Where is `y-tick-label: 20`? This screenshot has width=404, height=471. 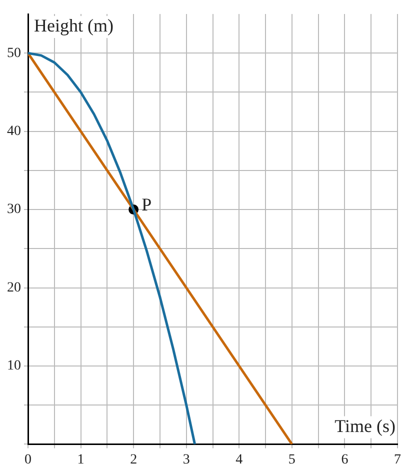 y-tick-label: 20 is located at coordinates (14, 288).